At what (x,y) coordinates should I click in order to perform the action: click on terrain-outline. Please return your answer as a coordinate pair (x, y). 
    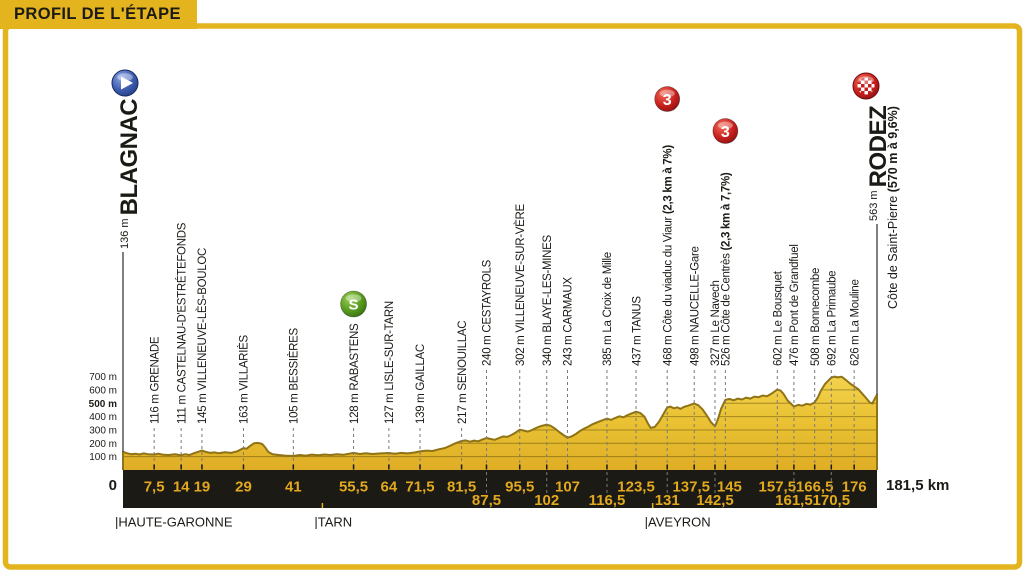
    Looking at the image, I should click on (500, 422).